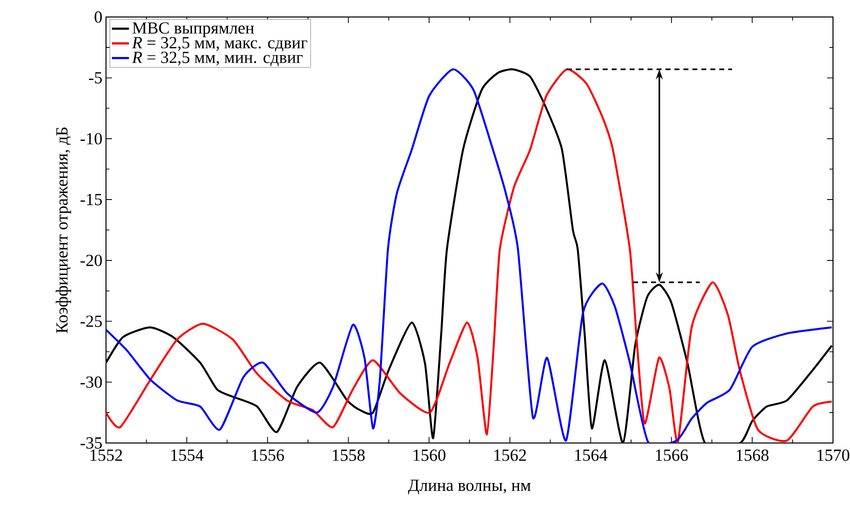 The width and height of the screenshot is (850, 529). I want to click on y-tick-label: -10, so click(91, 138).